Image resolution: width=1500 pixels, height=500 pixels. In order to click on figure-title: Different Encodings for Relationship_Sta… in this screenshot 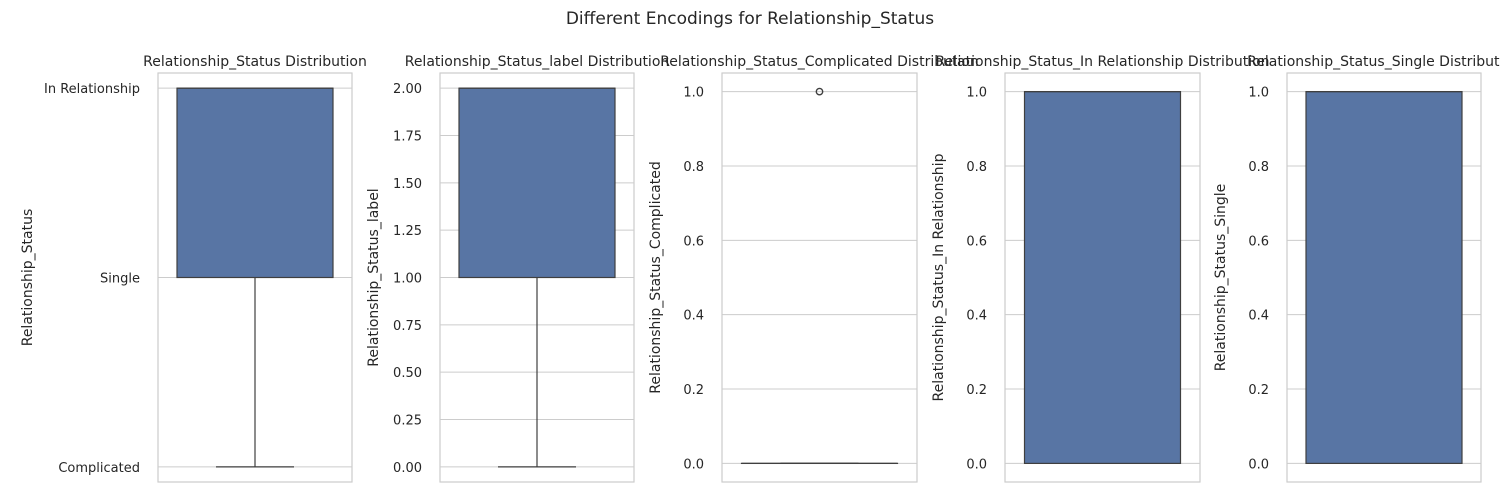, I will do `click(750, 19)`.